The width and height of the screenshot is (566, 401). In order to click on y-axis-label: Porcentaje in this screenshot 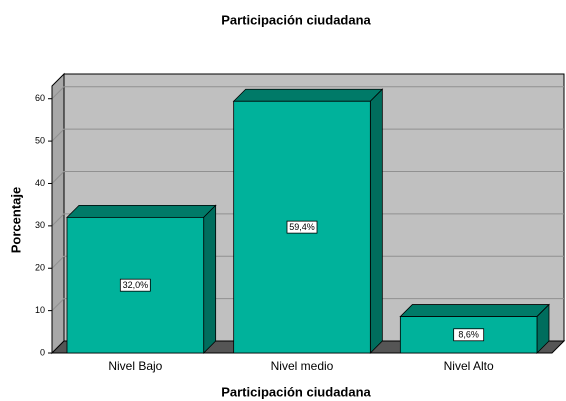, I will do `click(15, 220)`.